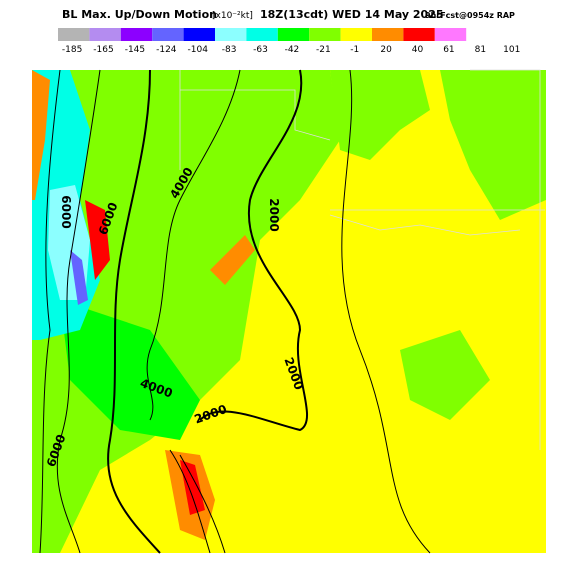 The width and height of the screenshot is (579, 579). Describe the element at coordinates (386, 50) in the screenshot. I see `colorbar-label: 20` at that location.